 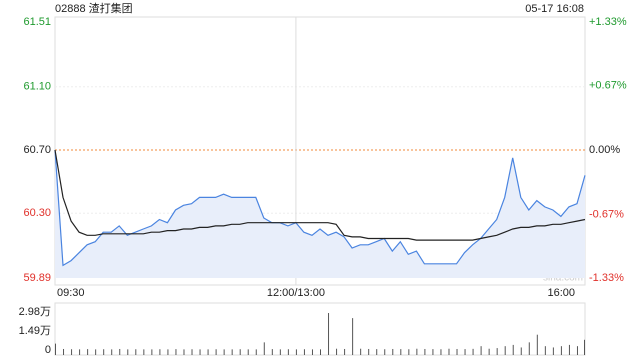 I want to click on y2-tick-label: 0.00%, so click(x=604, y=150).